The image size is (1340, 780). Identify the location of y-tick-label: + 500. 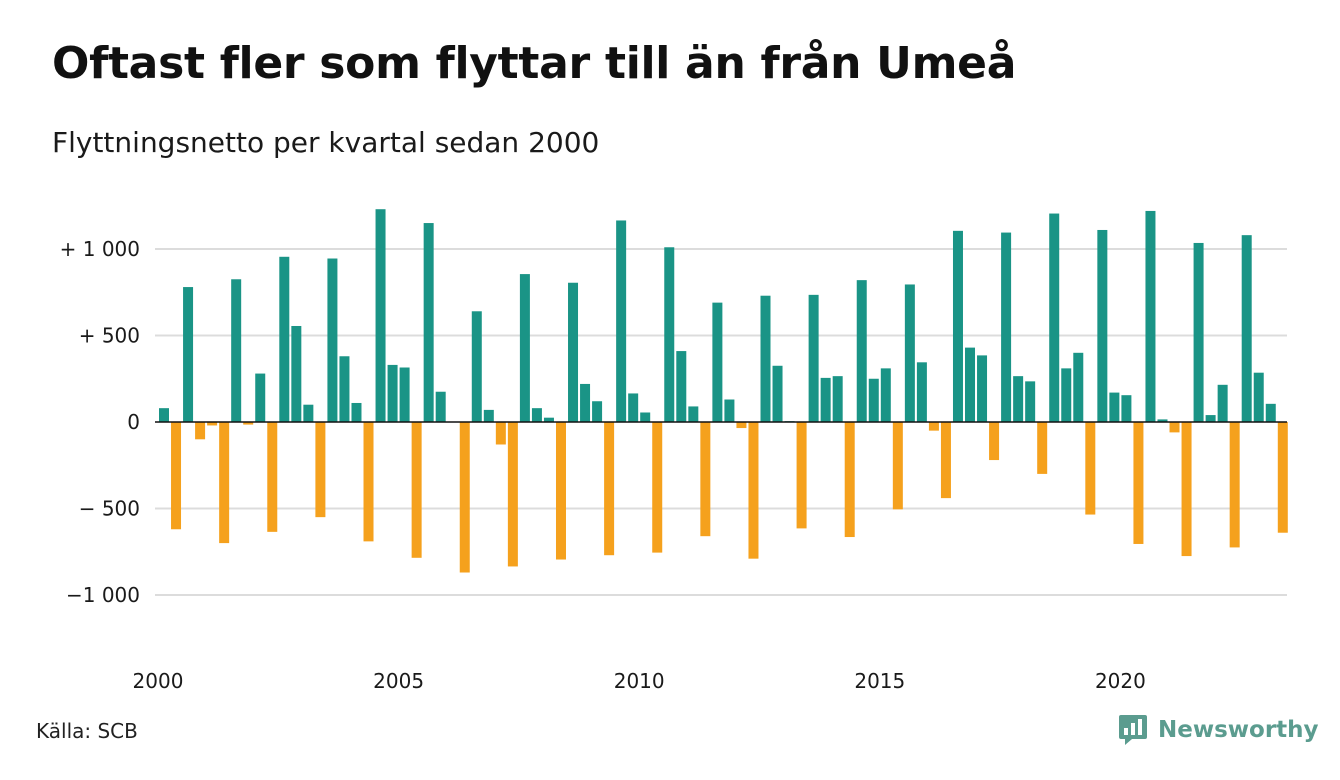
(109, 336).